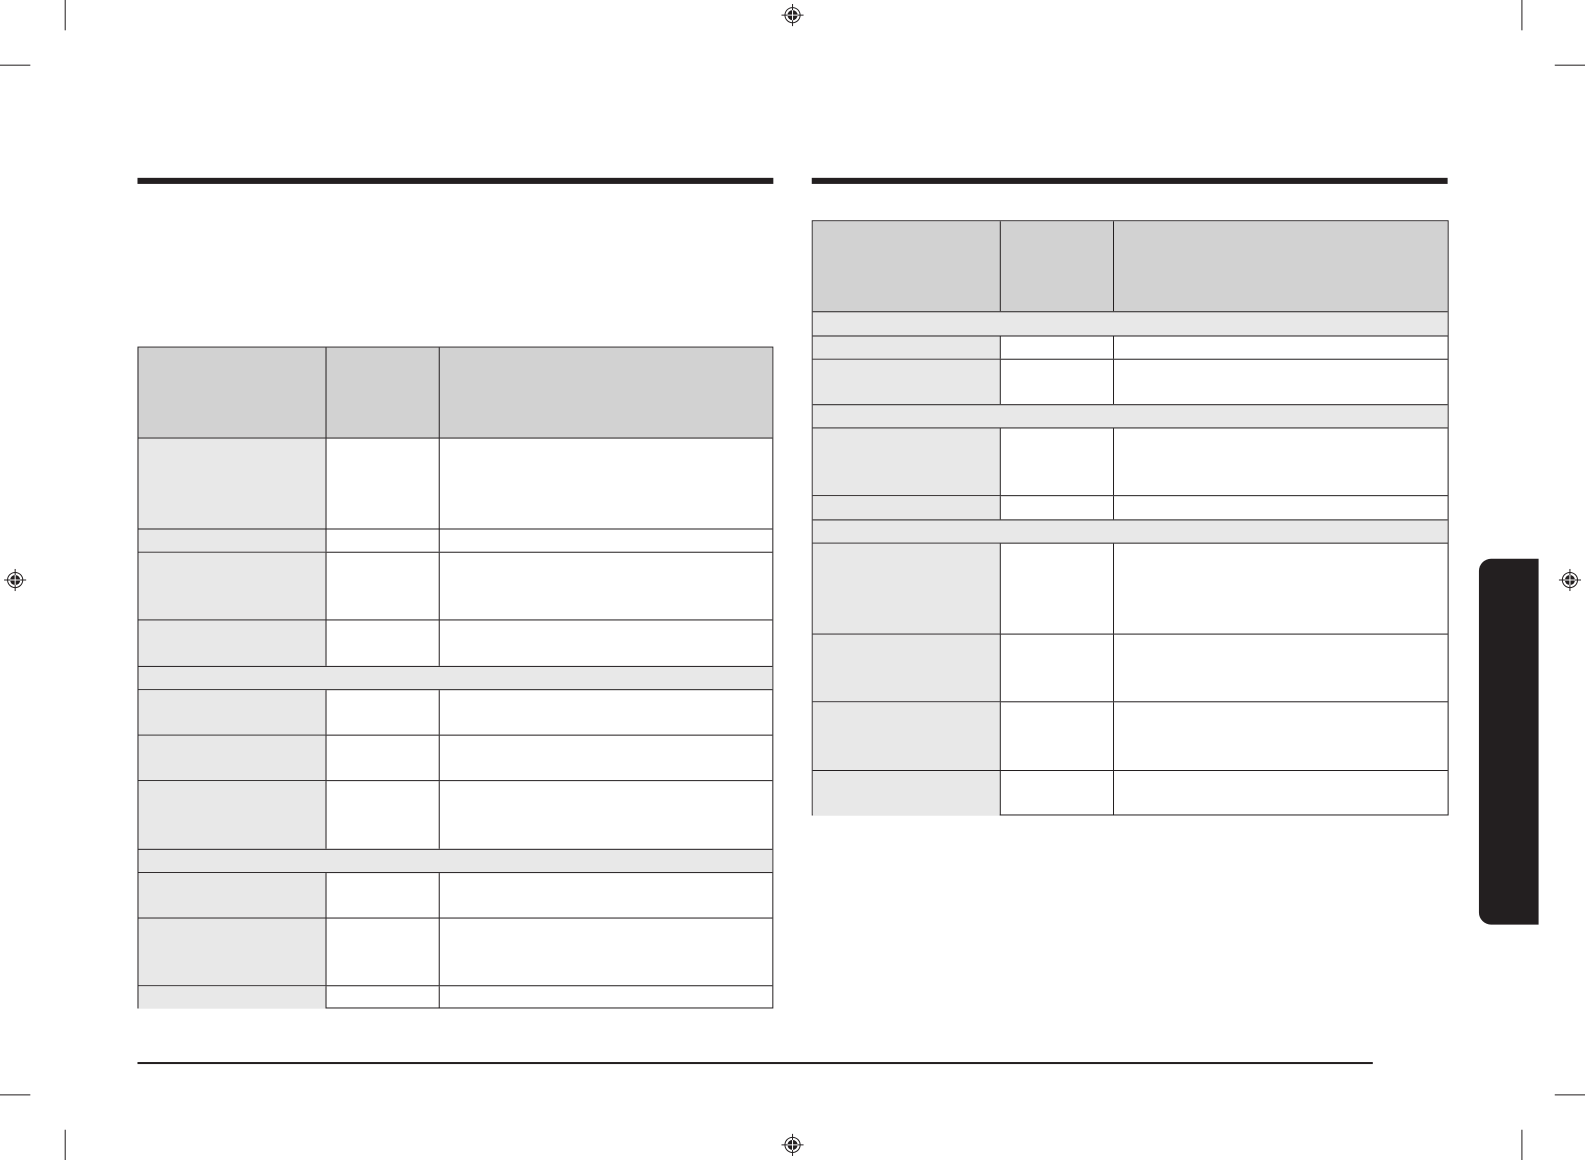 The image size is (1585, 1160). Describe the element at coordinates (1129, 180) in the screenshot. I see `right-section-rule` at that location.